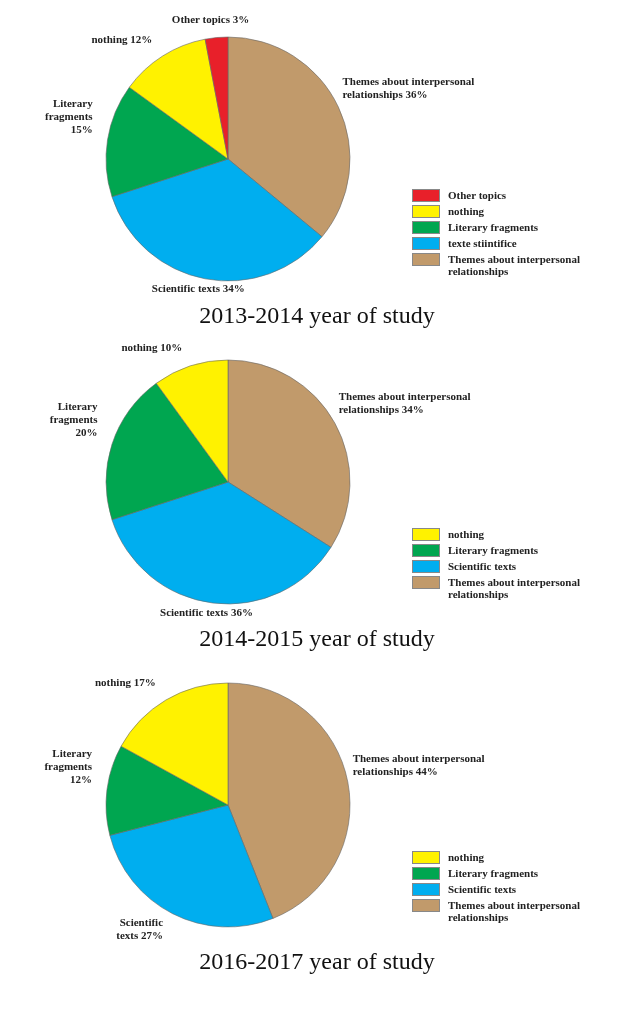  What do you see at coordinates (74, 419) in the screenshot?
I see `data-label: Literary fragments 20%` at bounding box center [74, 419].